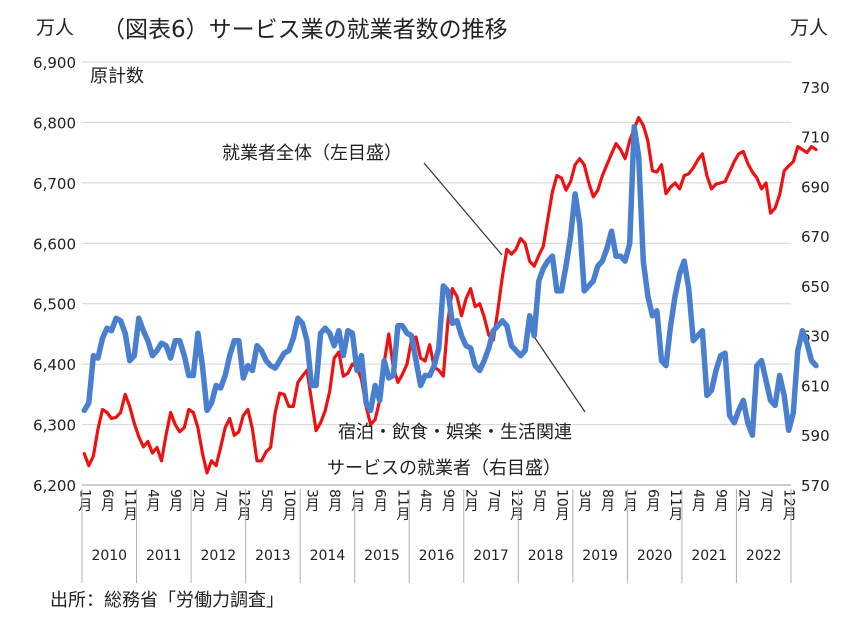  Describe the element at coordinates (305, 30) in the screenshot. I see `chart-title: （図表6）サービス業の就業者数の推移` at that location.